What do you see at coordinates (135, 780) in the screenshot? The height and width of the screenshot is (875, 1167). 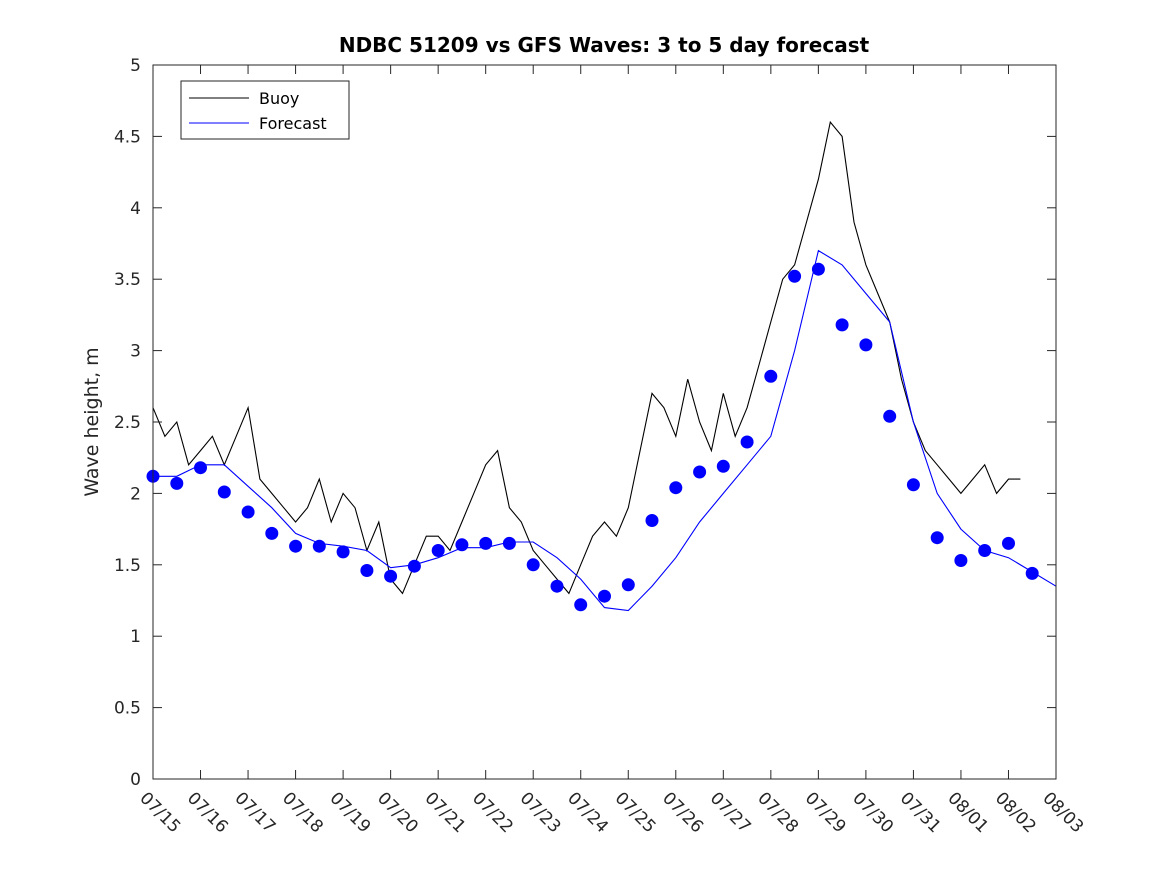 I see `y-tick-label: 0` at bounding box center [135, 780].